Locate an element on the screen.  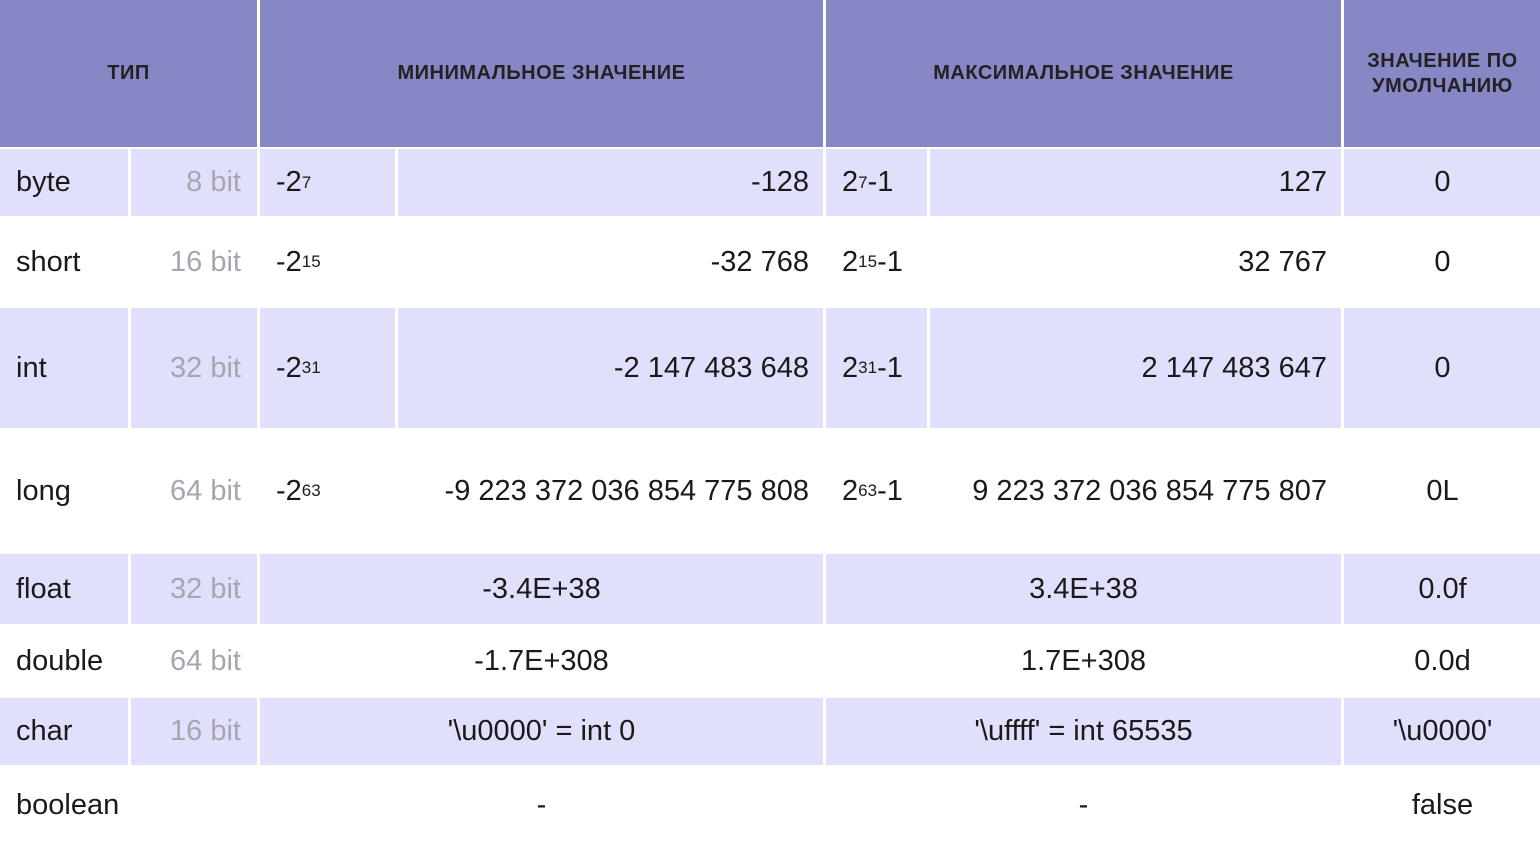
default-value: 0.0d is located at coordinates (1442, 660).